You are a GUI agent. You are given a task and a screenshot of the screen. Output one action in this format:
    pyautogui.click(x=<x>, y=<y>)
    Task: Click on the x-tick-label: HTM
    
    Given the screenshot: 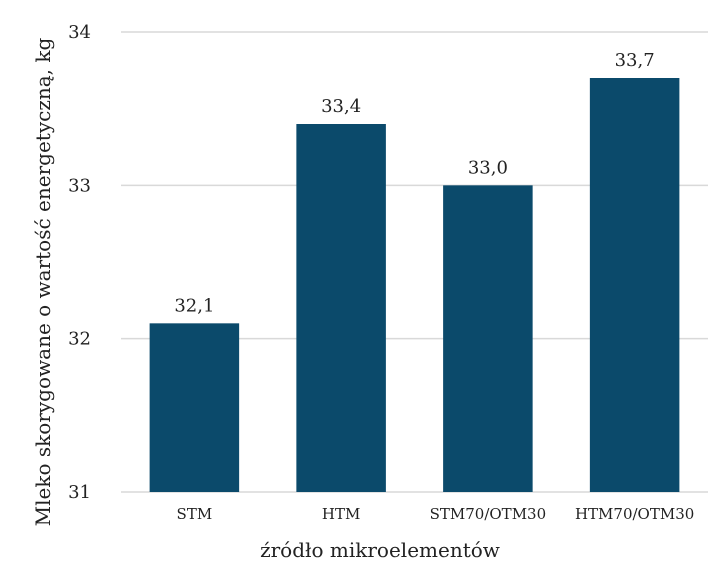 What is the action you would take?
    pyautogui.click(x=341, y=514)
    